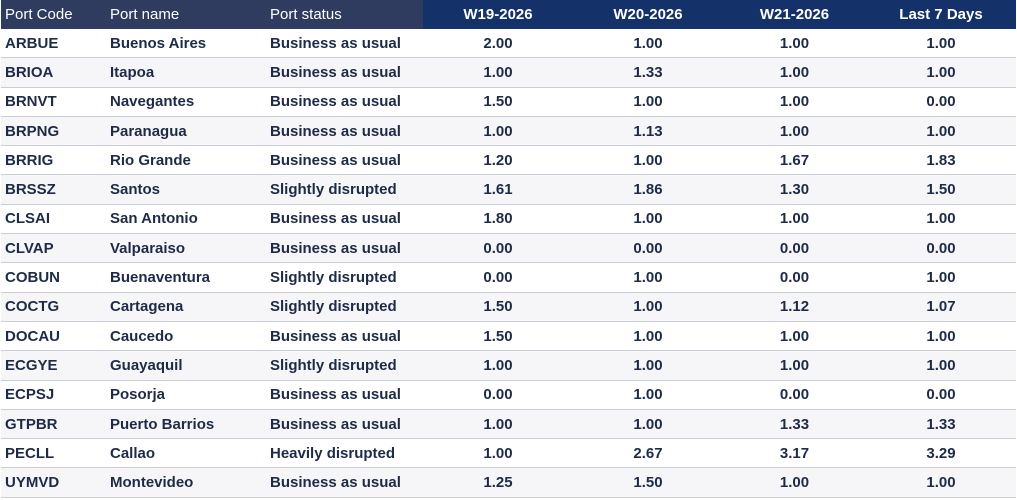  What do you see at coordinates (186, 219) in the screenshot?
I see `port-name-cell: San Antonio` at bounding box center [186, 219].